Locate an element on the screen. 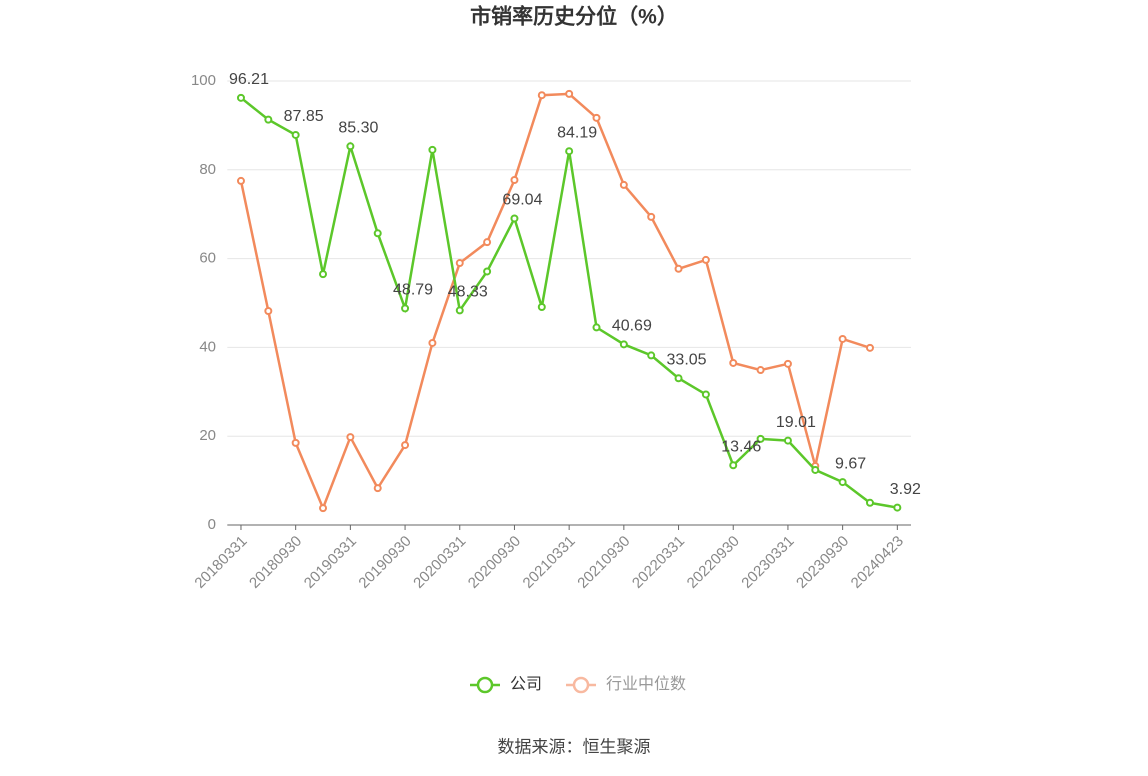 The image size is (1148, 776). x-tick-label: 20230331 is located at coordinates (767, 562).